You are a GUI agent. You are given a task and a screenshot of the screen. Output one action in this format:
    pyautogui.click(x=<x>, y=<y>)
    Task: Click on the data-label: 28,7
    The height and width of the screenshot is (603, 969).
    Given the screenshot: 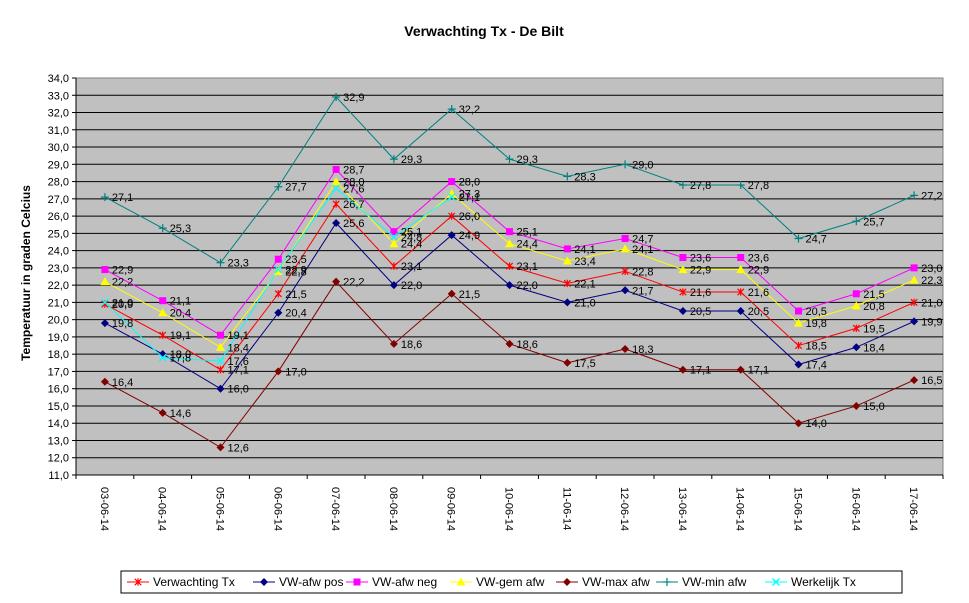 What is the action you would take?
    pyautogui.click(x=353, y=170)
    